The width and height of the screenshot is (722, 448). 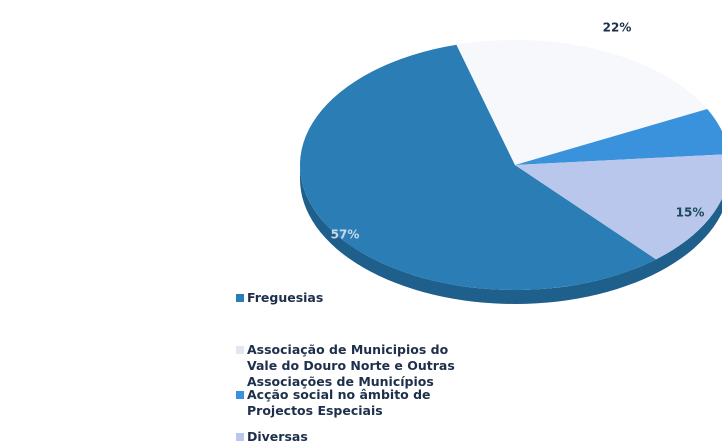 What do you see at coordinates (285, 297) in the screenshot?
I see `legend-label: Freguesias` at bounding box center [285, 297].